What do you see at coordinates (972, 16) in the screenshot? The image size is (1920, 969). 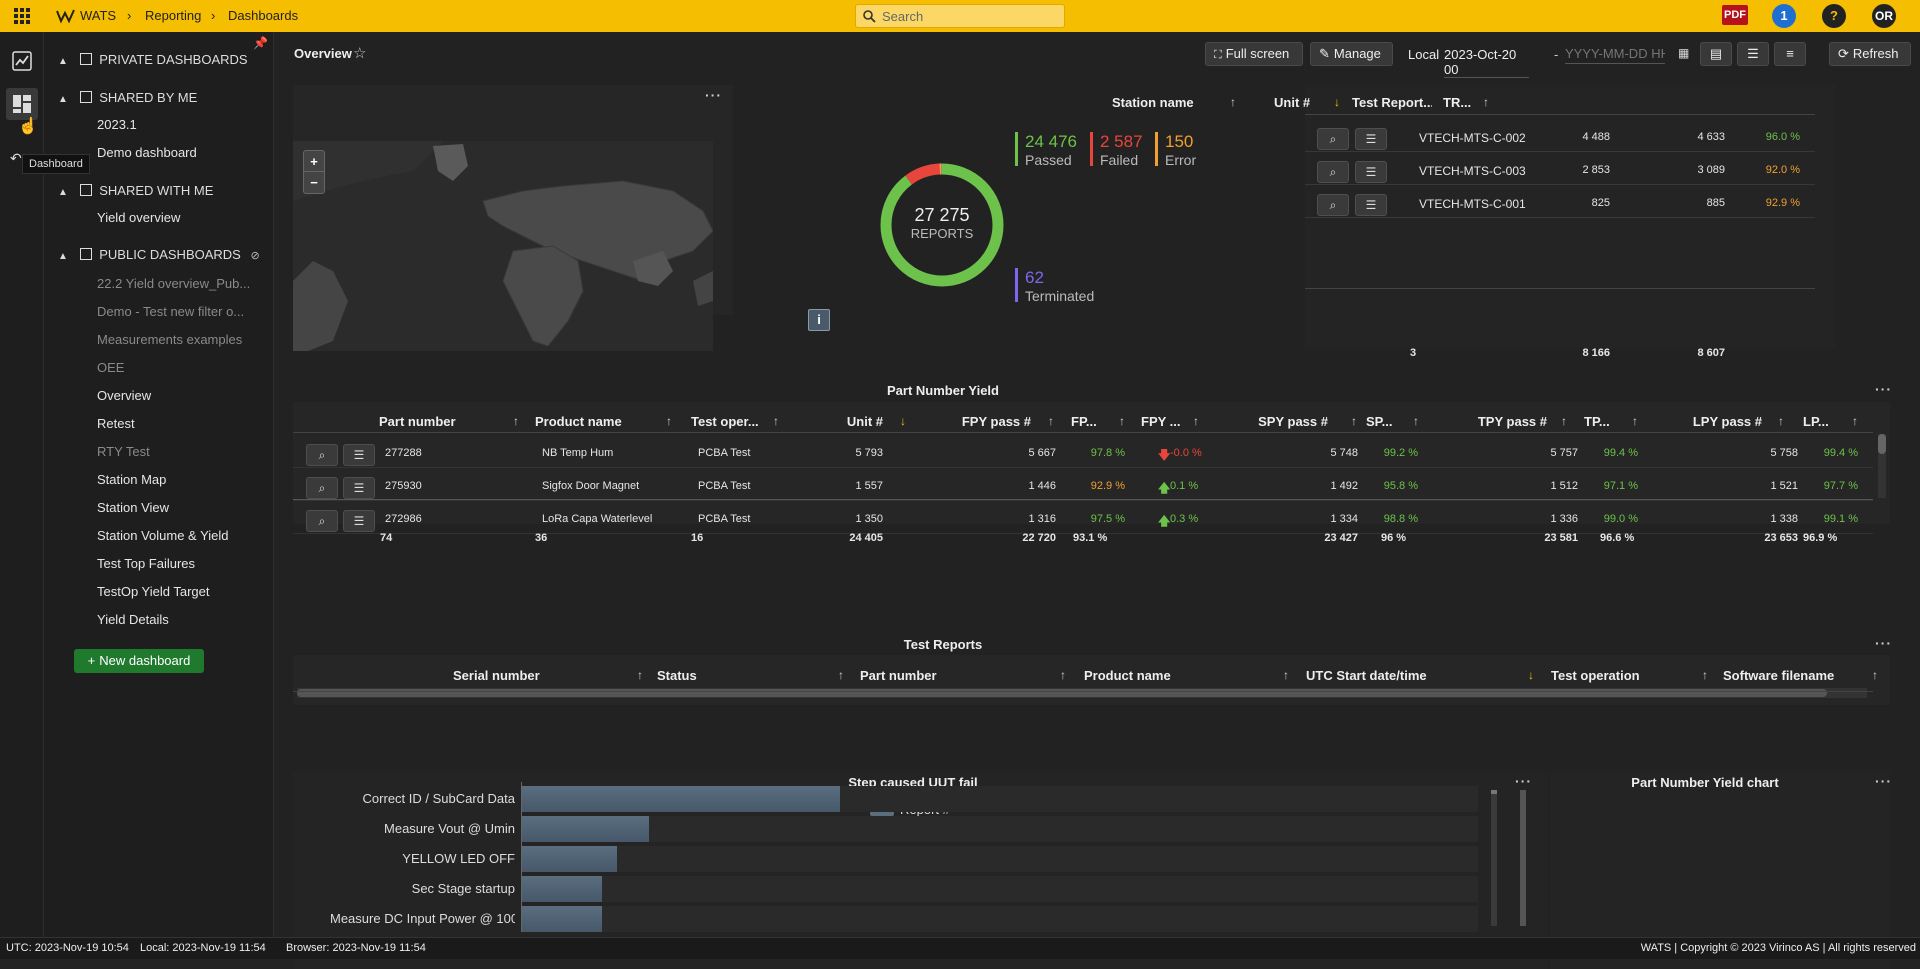 I see `search-input` at bounding box center [972, 16].